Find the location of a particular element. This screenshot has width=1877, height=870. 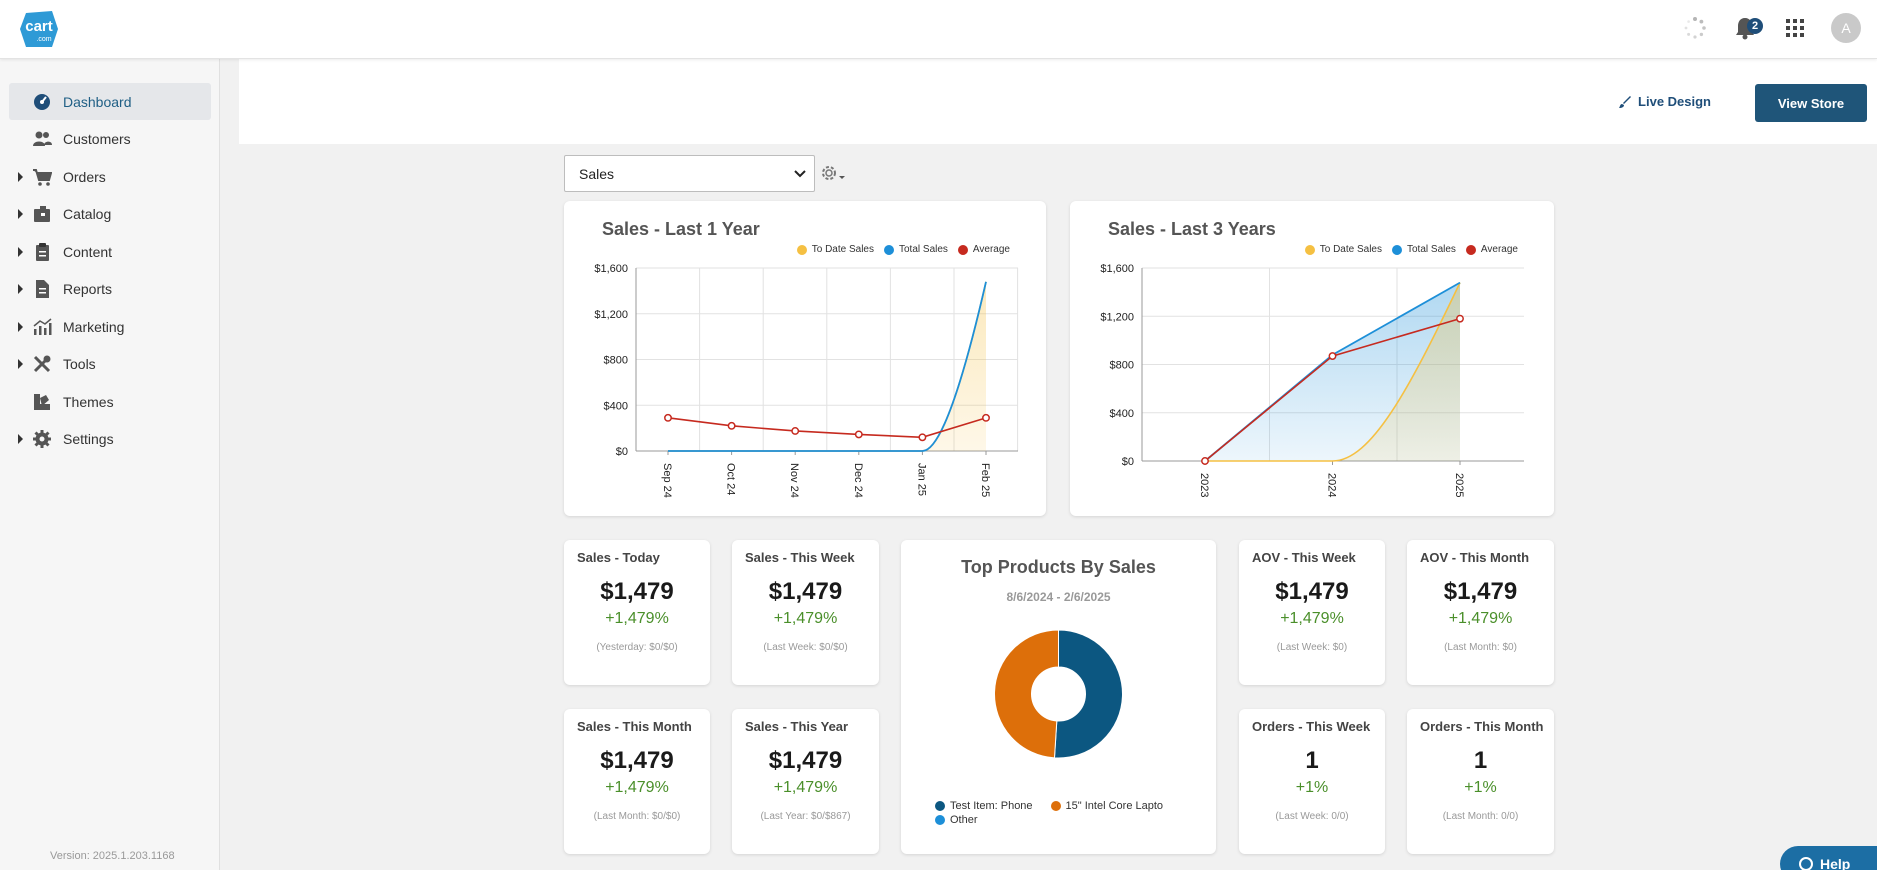

stat-comparison: (Last Week: $0/$0) is located at coordinates (805, 647).